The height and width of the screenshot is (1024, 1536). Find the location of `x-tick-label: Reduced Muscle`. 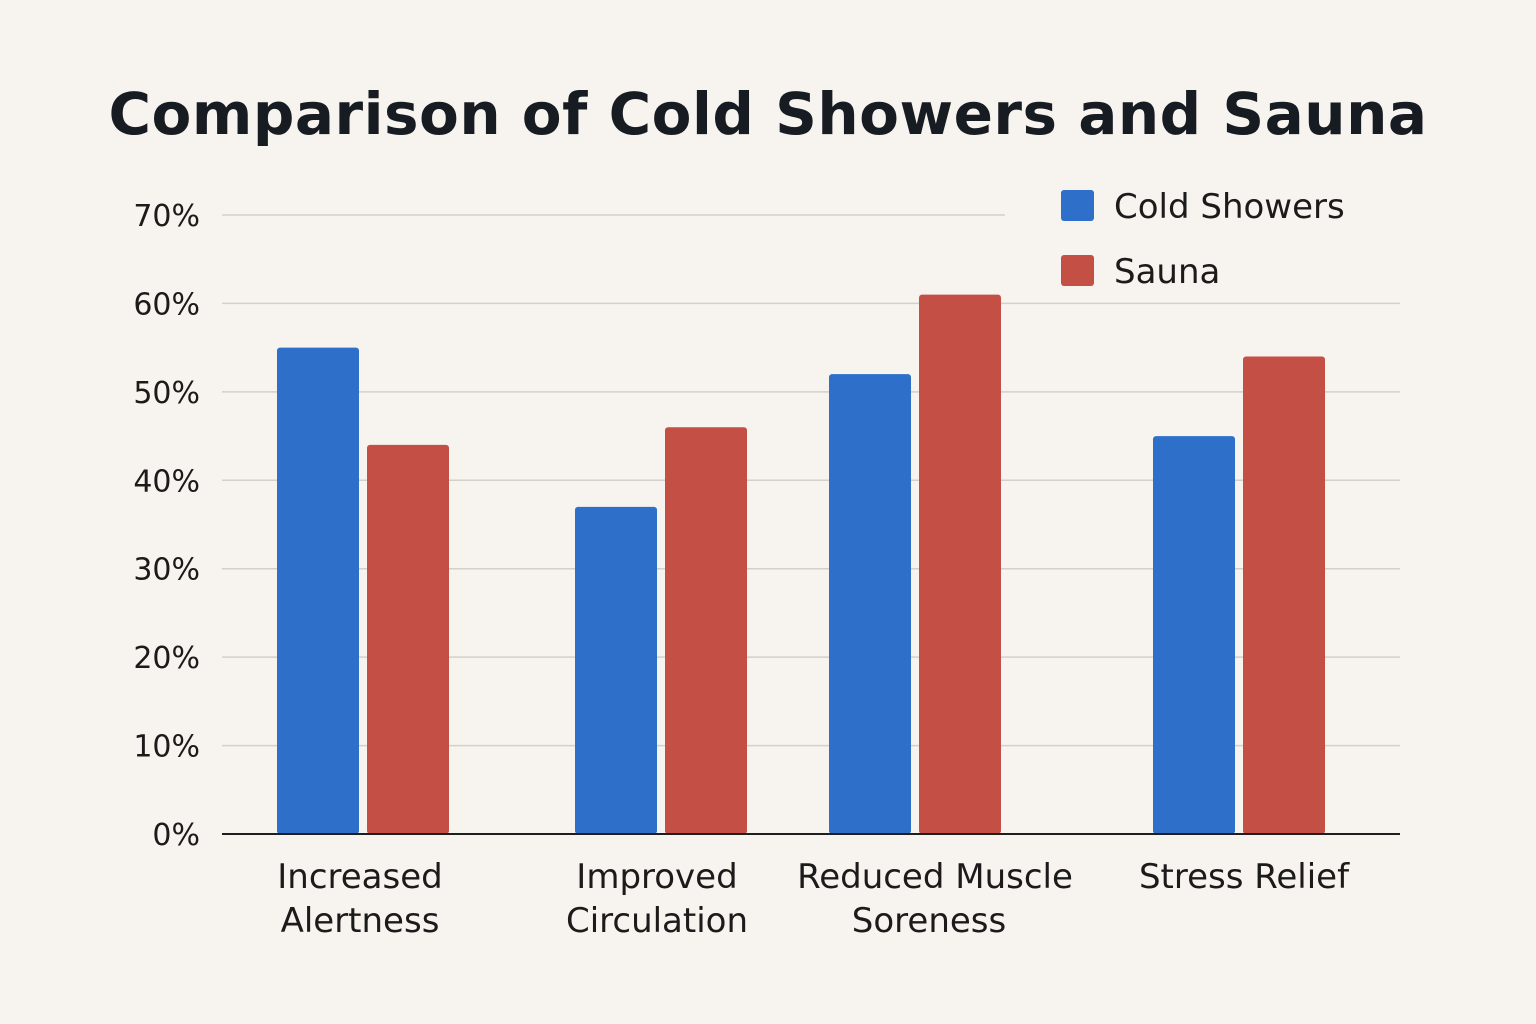

x-tick-label: Reduced Muscle is located at coordinates (935, 877).